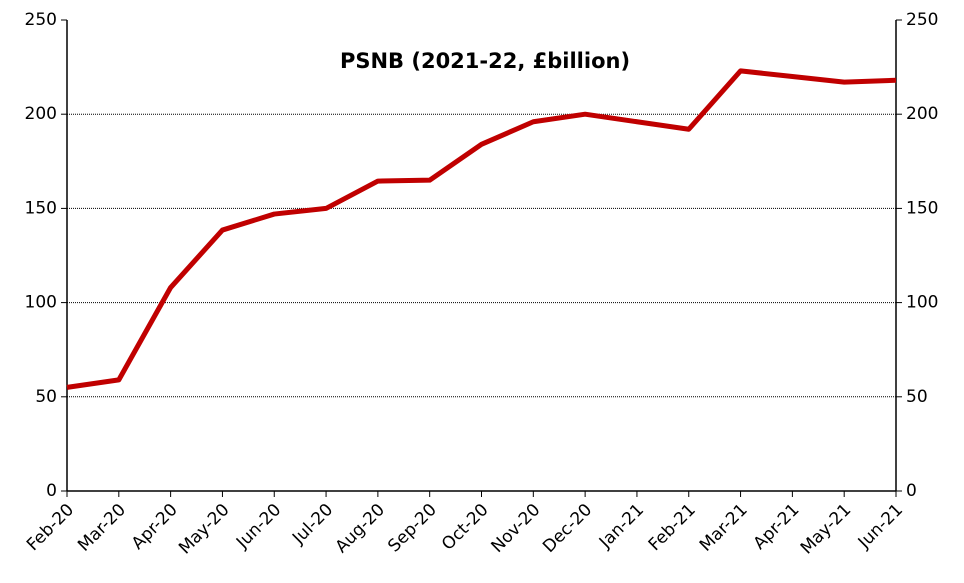 The height and width of the screenshot is (583, 964). I want to click on y-tick-label: 100, so click(41, 303).